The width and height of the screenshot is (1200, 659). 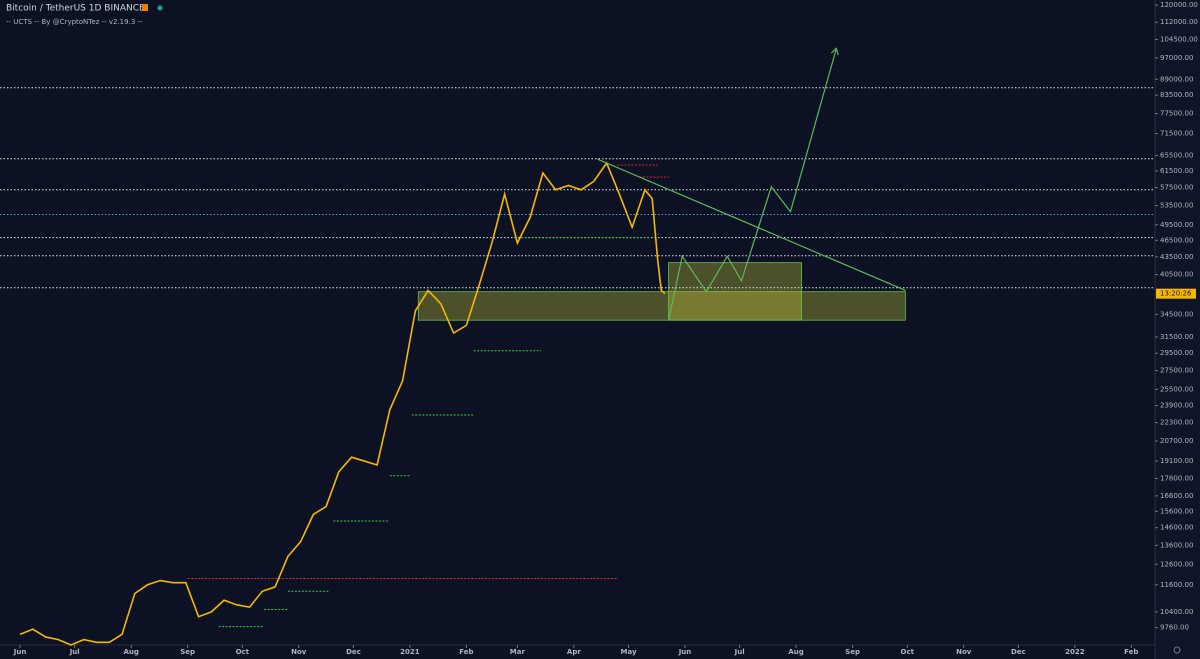 What do you see at coordinates (1176, 405) in the screenshot?
I see `y-tick-label: 23900.00` at bounding box center [1176, 405].